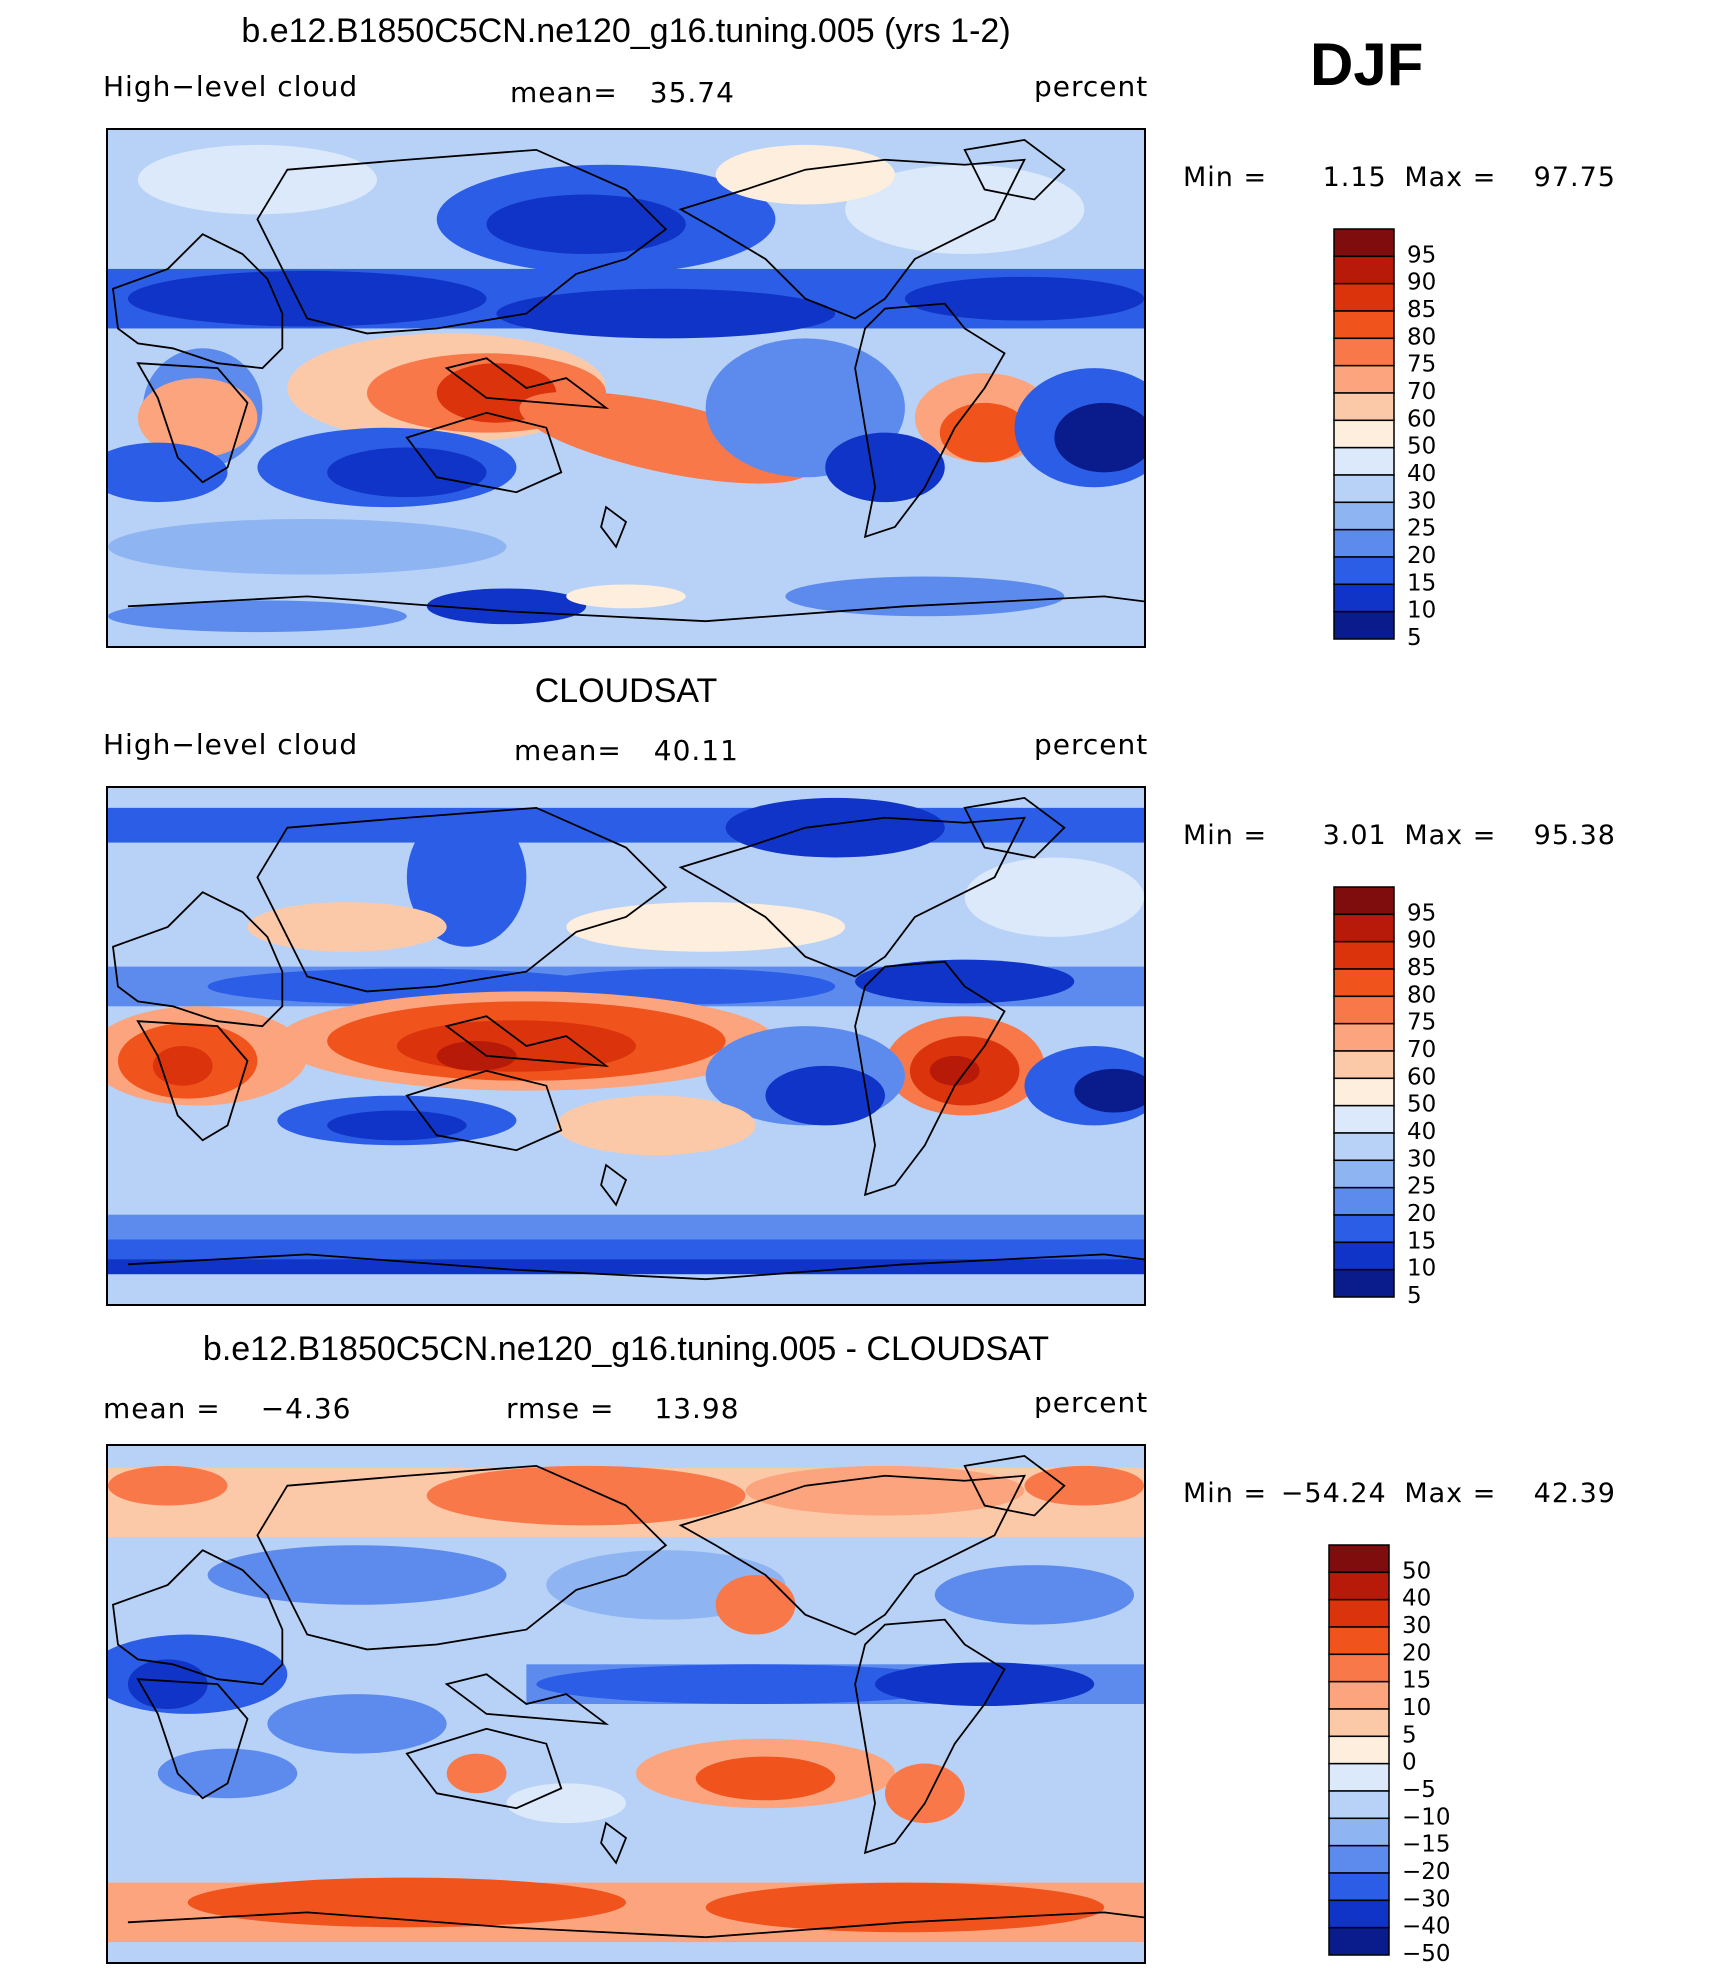 The image size is (1710, 1969). I want to click on panel-3-min-label: Min =, so click(1225, 1493).